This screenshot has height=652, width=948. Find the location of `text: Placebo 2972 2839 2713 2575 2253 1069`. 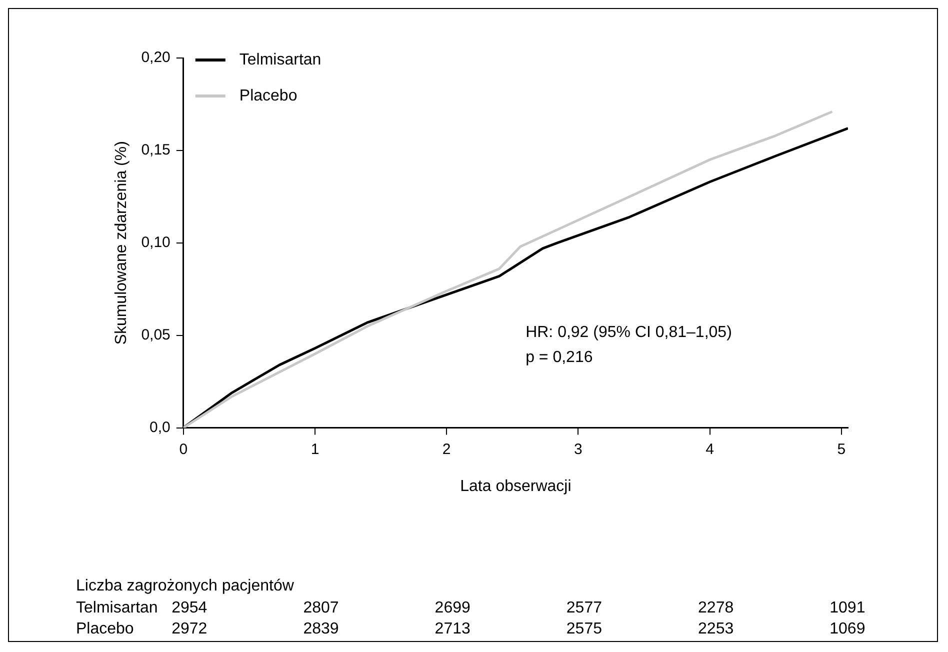

text: Placebo 2972 2839 2713 2575 2253 1069 is located at coordinates (471, 629).